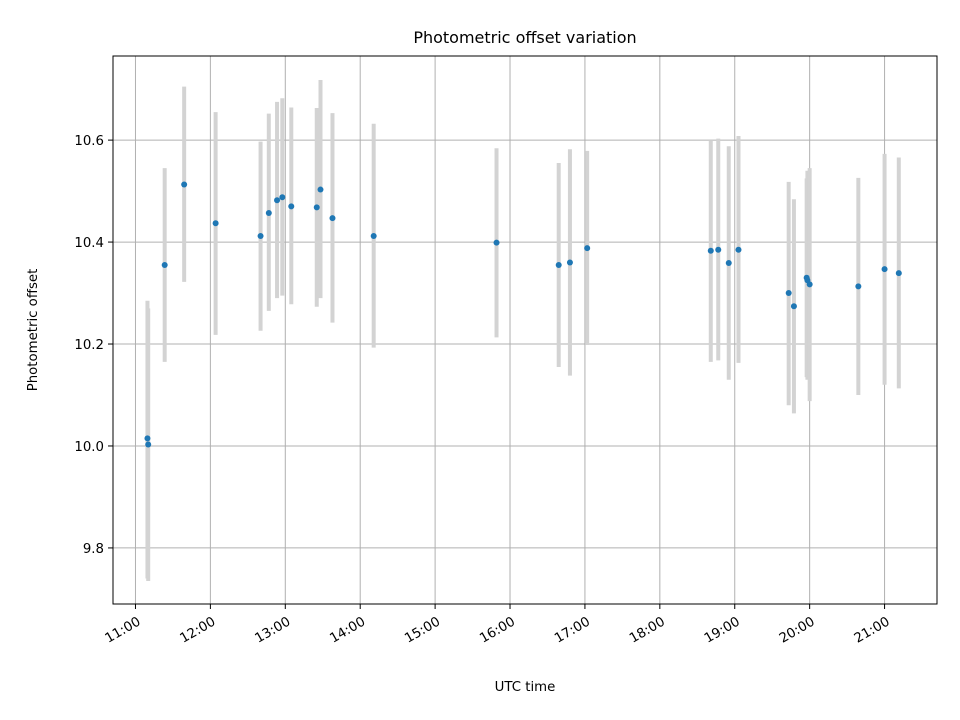  Describe the element at coordinates (524, 37) in the screenshot. I see `chart-title: Photometric offset variation` at that location.